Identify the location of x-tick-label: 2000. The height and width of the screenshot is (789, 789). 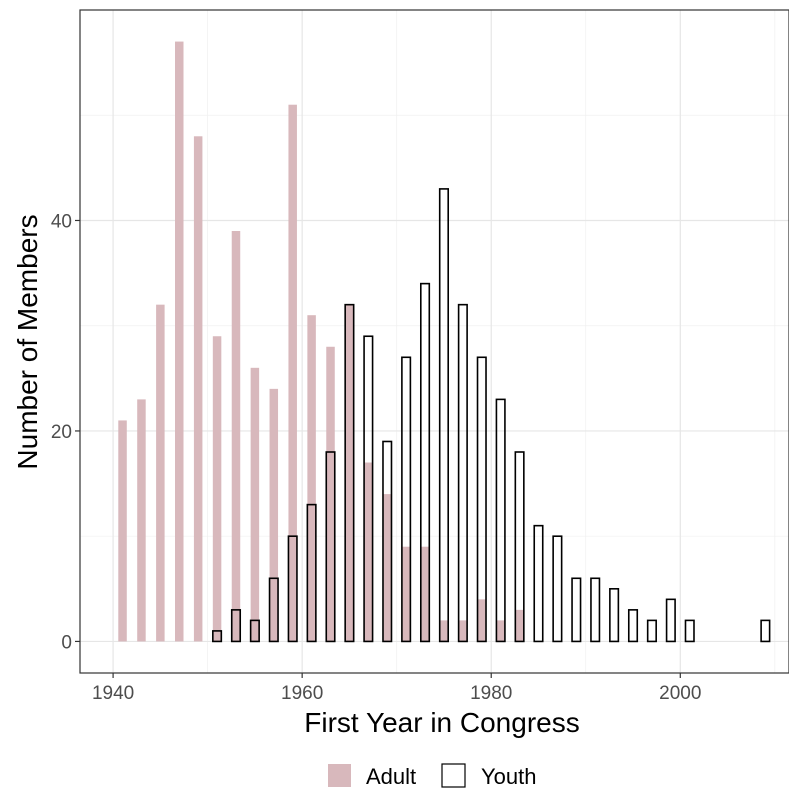
(680, 693).